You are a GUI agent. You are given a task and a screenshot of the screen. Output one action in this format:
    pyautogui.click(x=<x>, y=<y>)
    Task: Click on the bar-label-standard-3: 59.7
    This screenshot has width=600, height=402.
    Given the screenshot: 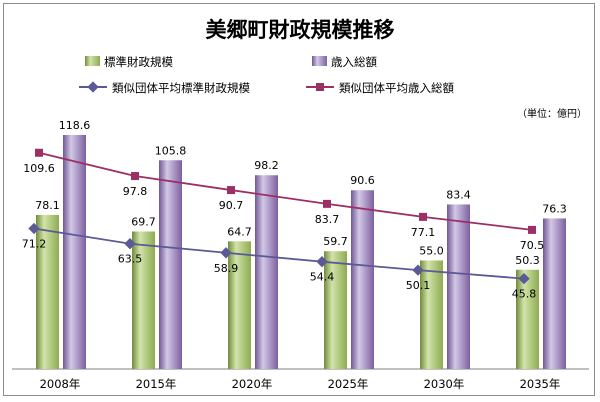 What is the action you would take?
    pyautogui.click(x=335, y=241)
    